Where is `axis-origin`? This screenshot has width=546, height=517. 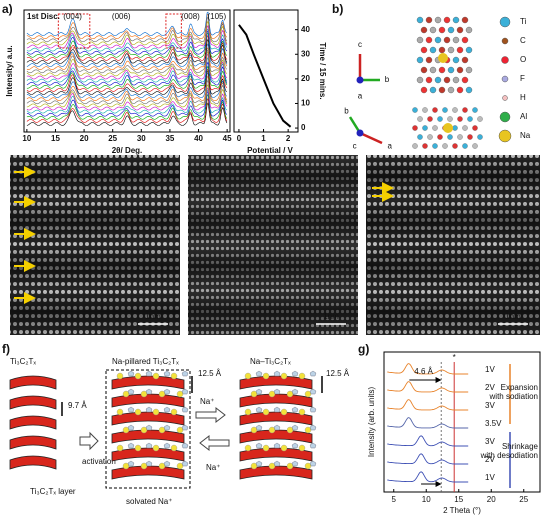
axis-origin is located at coordinates (360, 133).